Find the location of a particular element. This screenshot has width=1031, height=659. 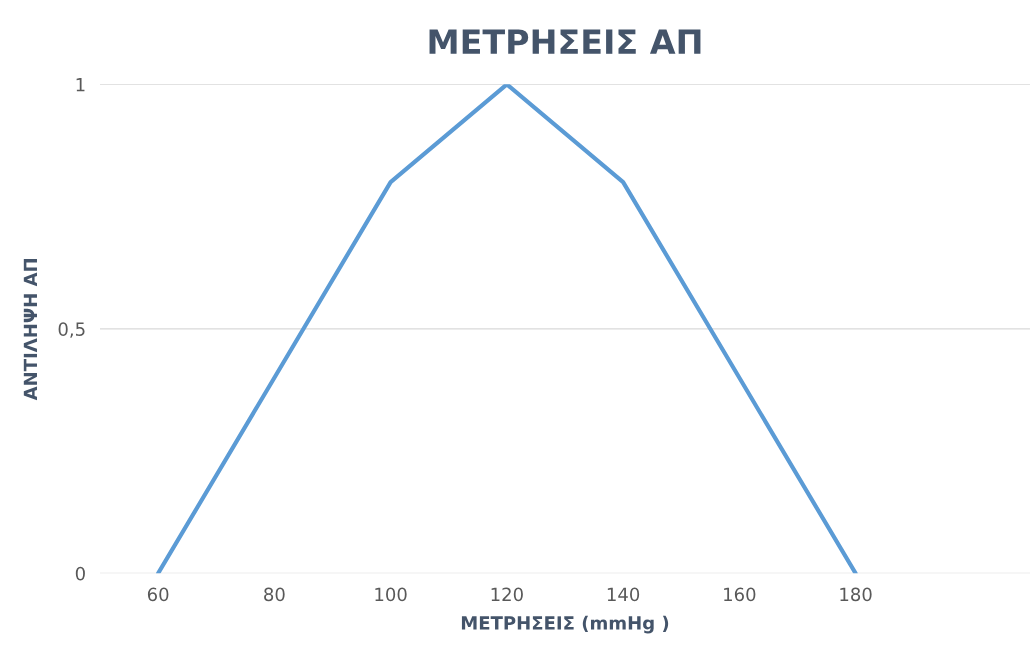

x-tick-label: 140 is located at coordinates (623, 594).